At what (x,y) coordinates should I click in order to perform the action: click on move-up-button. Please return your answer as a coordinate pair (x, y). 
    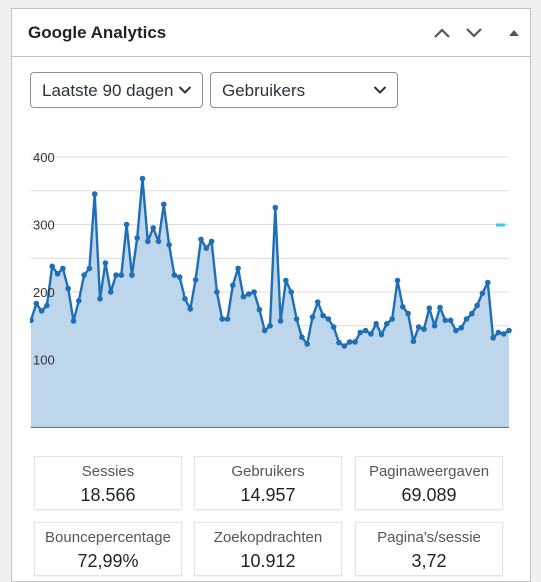
    Looking at the image, I should click on (442, 33).